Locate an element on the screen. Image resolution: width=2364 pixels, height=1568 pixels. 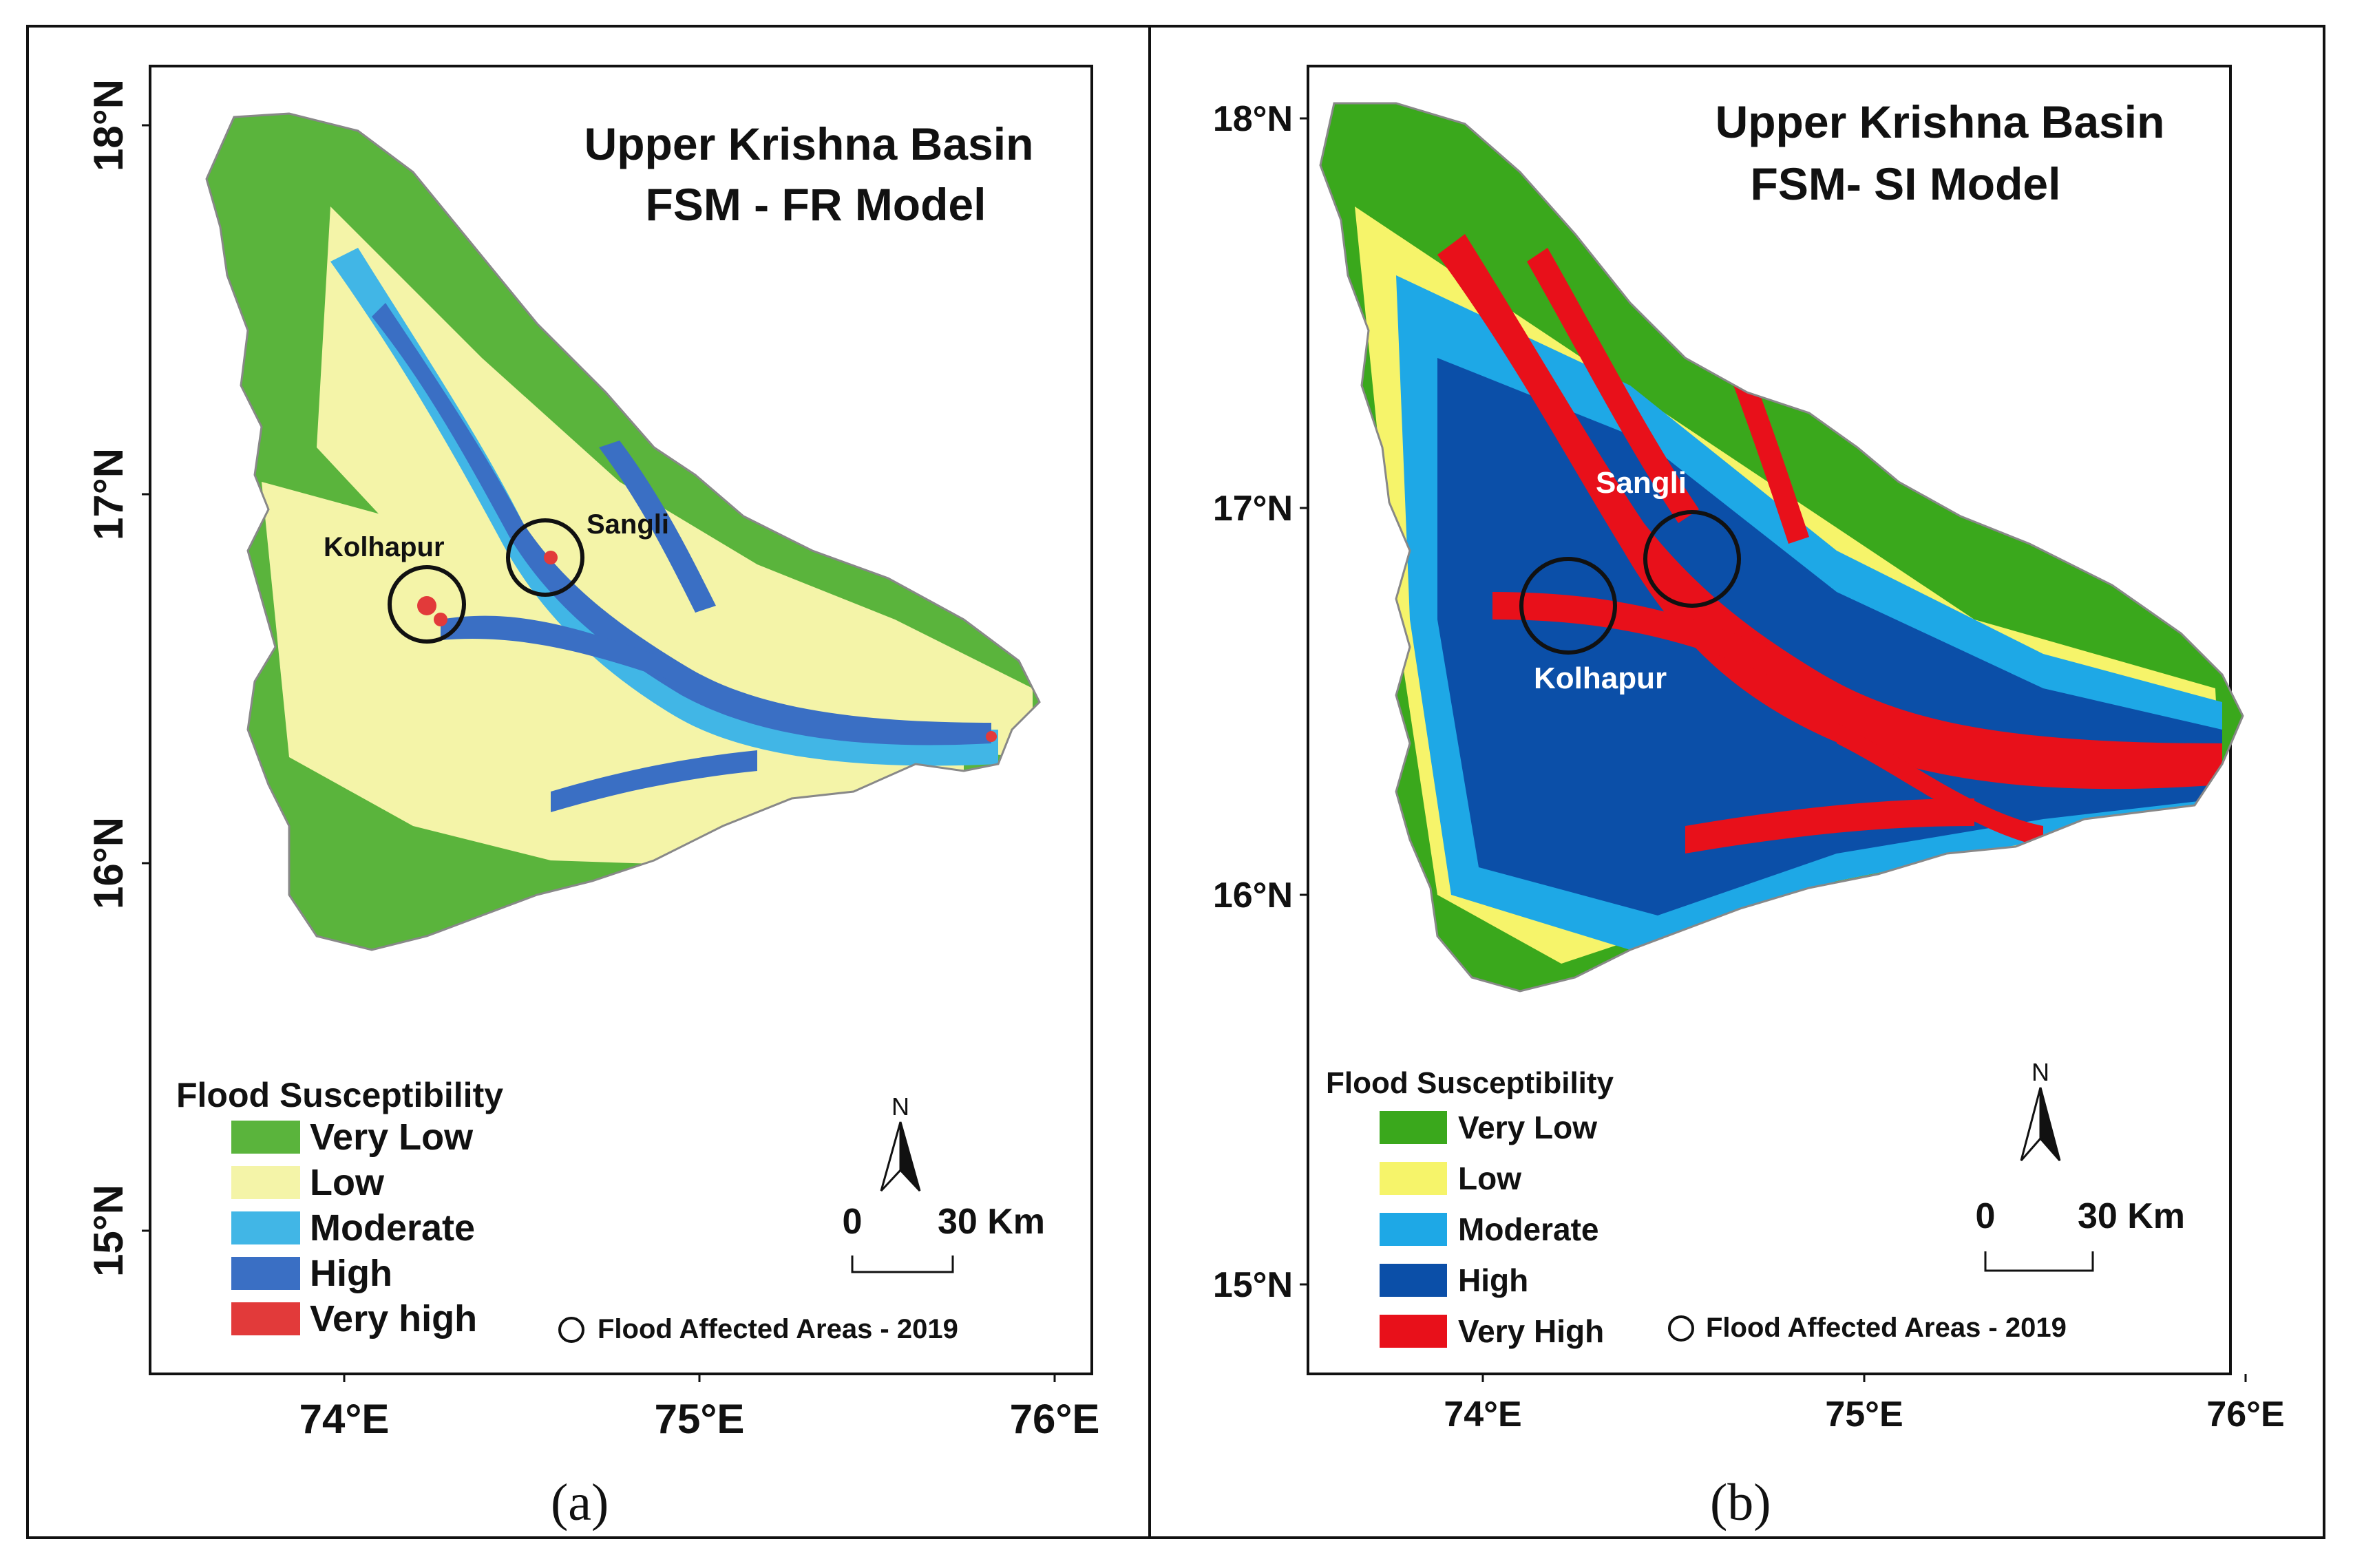
scale-bar-a: 0 30 Km is located at coordinates (944, 1237).